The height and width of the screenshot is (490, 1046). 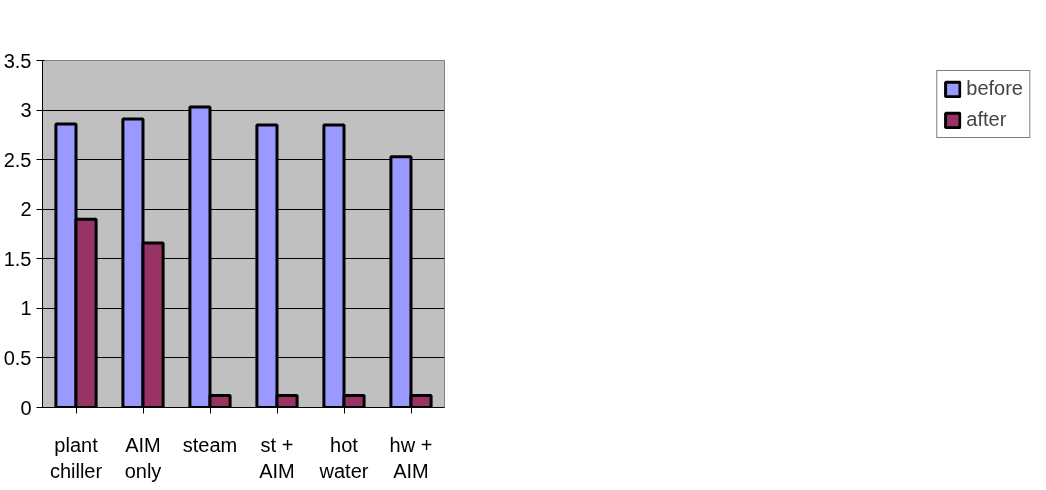 What do you see at coordinates (994, 88) in the screenshot?
I see `legend-label: before` at bounding box center [994, 88].